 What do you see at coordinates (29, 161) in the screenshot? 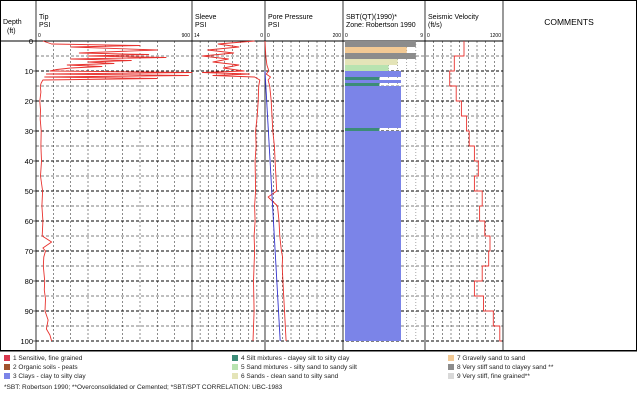
I see `depth-tick-label: 40` at bounding box center [29, 161].